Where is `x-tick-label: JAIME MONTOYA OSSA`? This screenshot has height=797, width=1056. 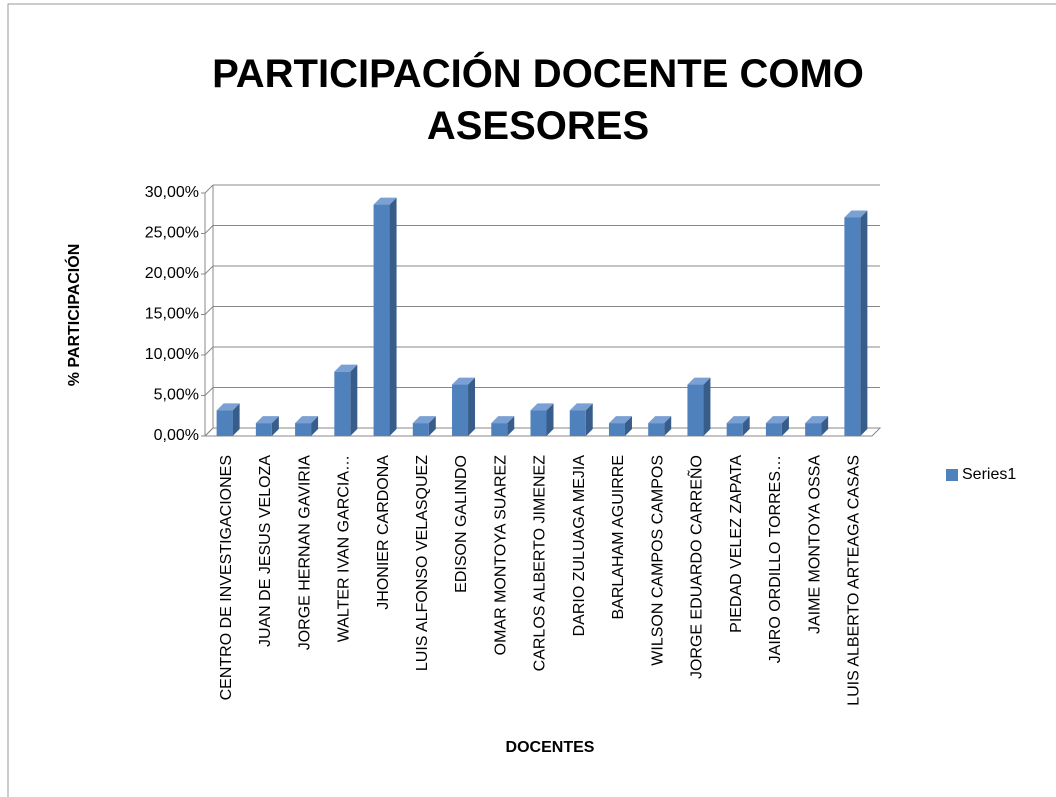
x-tick-label: JAIME MONTOYA OSSA is located at coordinates (814, 544).